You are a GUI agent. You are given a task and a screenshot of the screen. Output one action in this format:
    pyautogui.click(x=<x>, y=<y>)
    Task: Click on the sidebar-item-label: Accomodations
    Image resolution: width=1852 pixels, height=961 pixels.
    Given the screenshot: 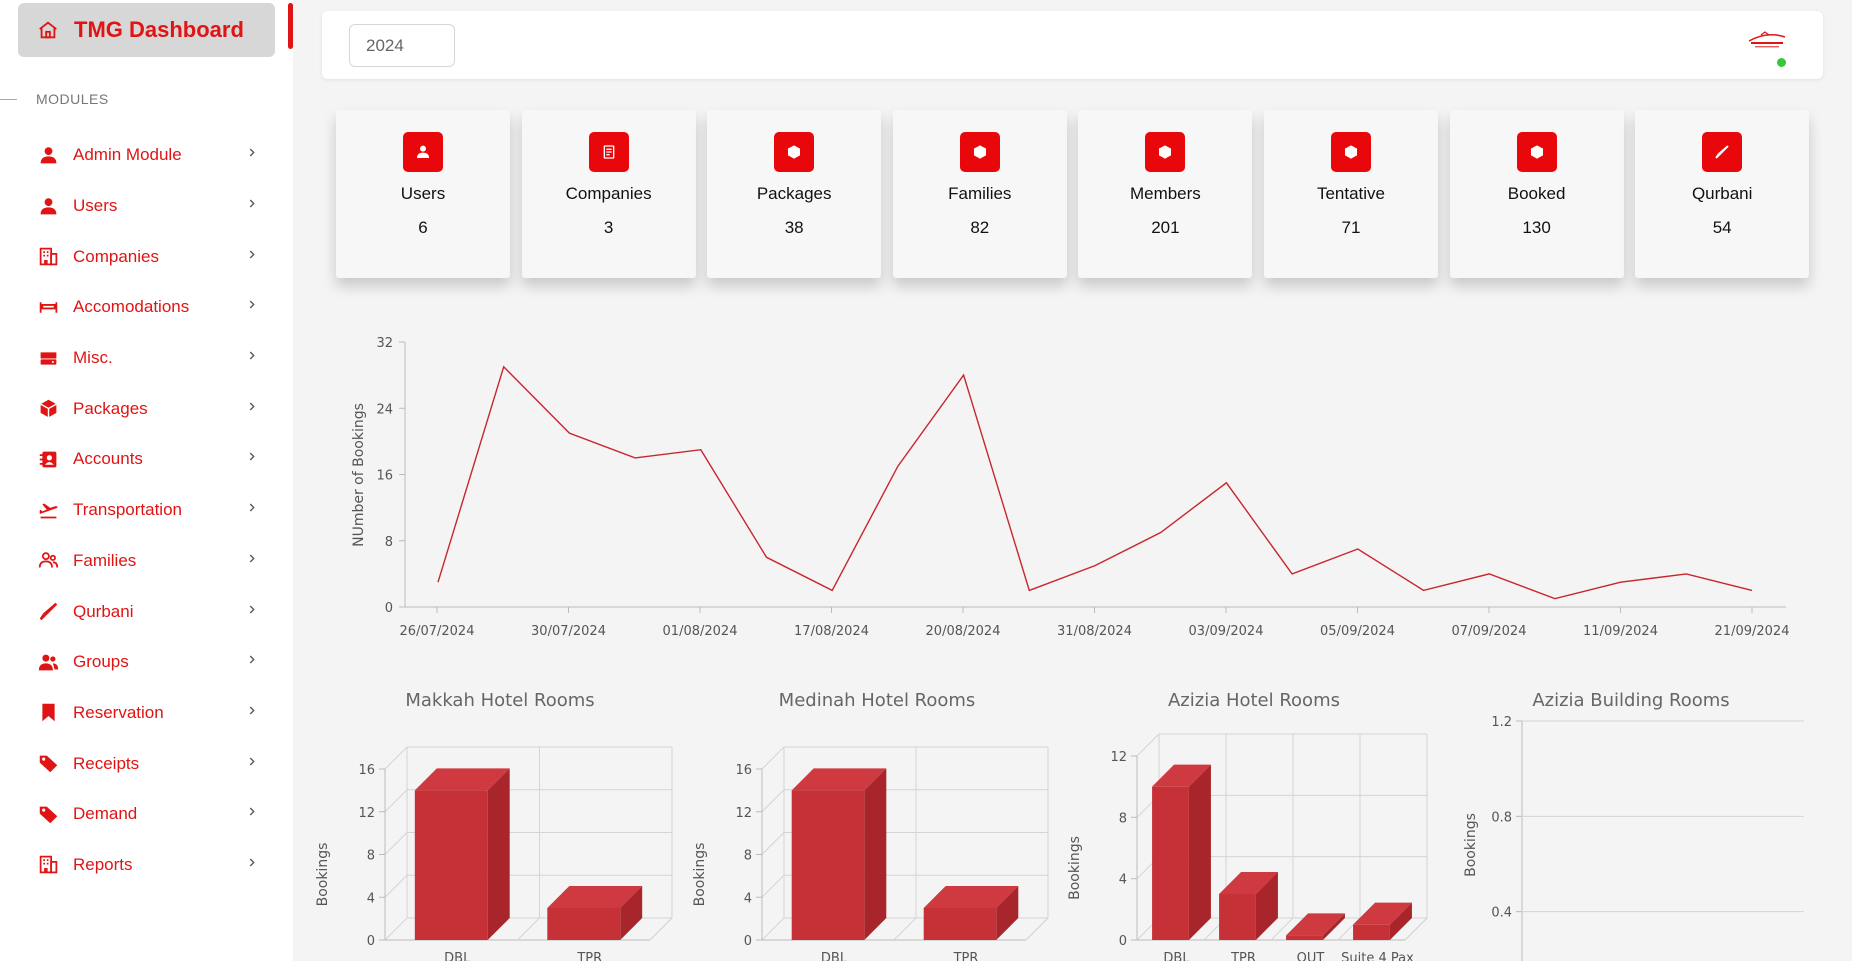 What is the action you would take?
    pyautogui.click(x=131, y=307)
    